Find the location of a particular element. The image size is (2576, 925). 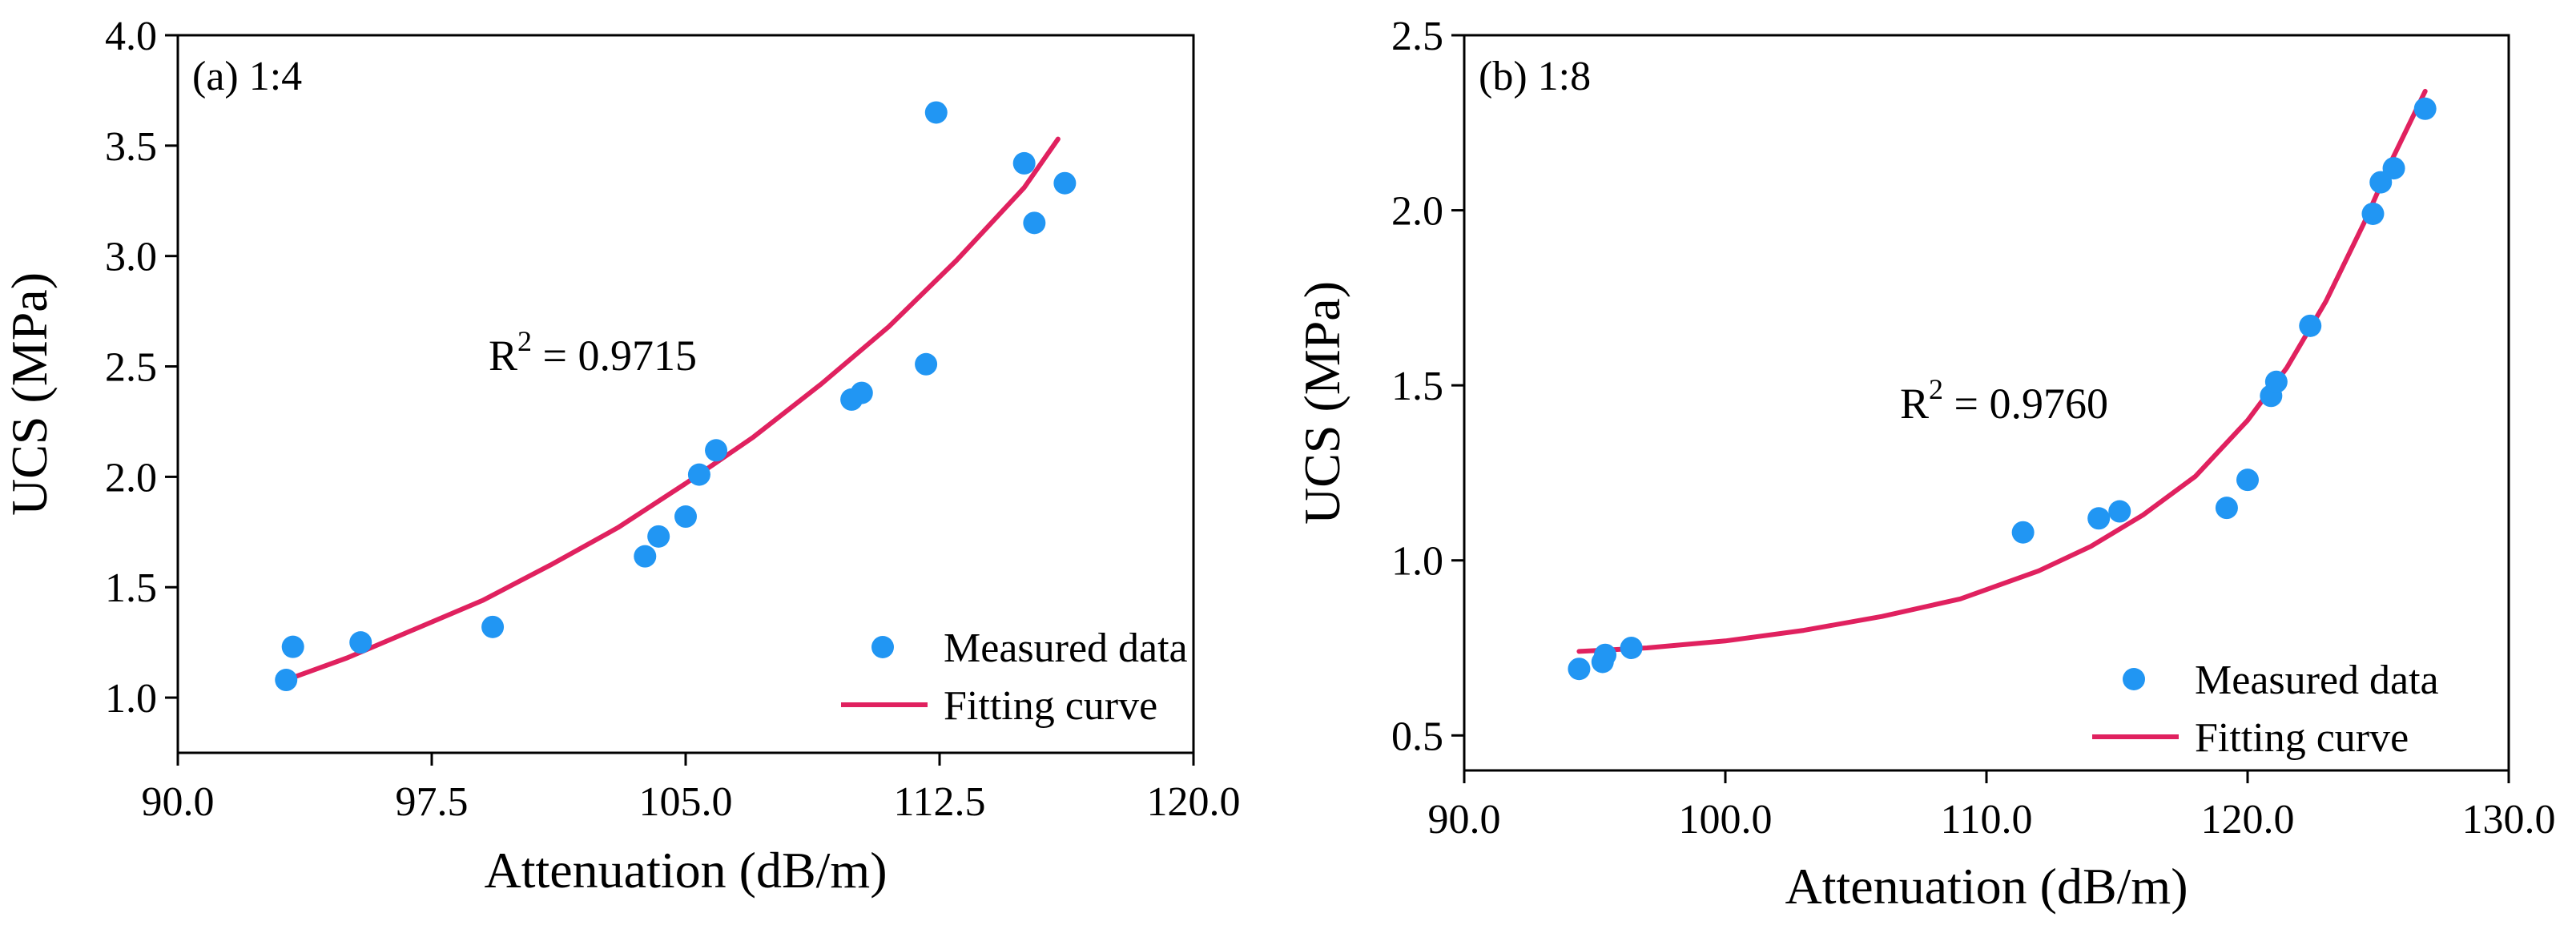

chart-a-legend: Measured data Fitting curve is located at coordinates (1015, 677).